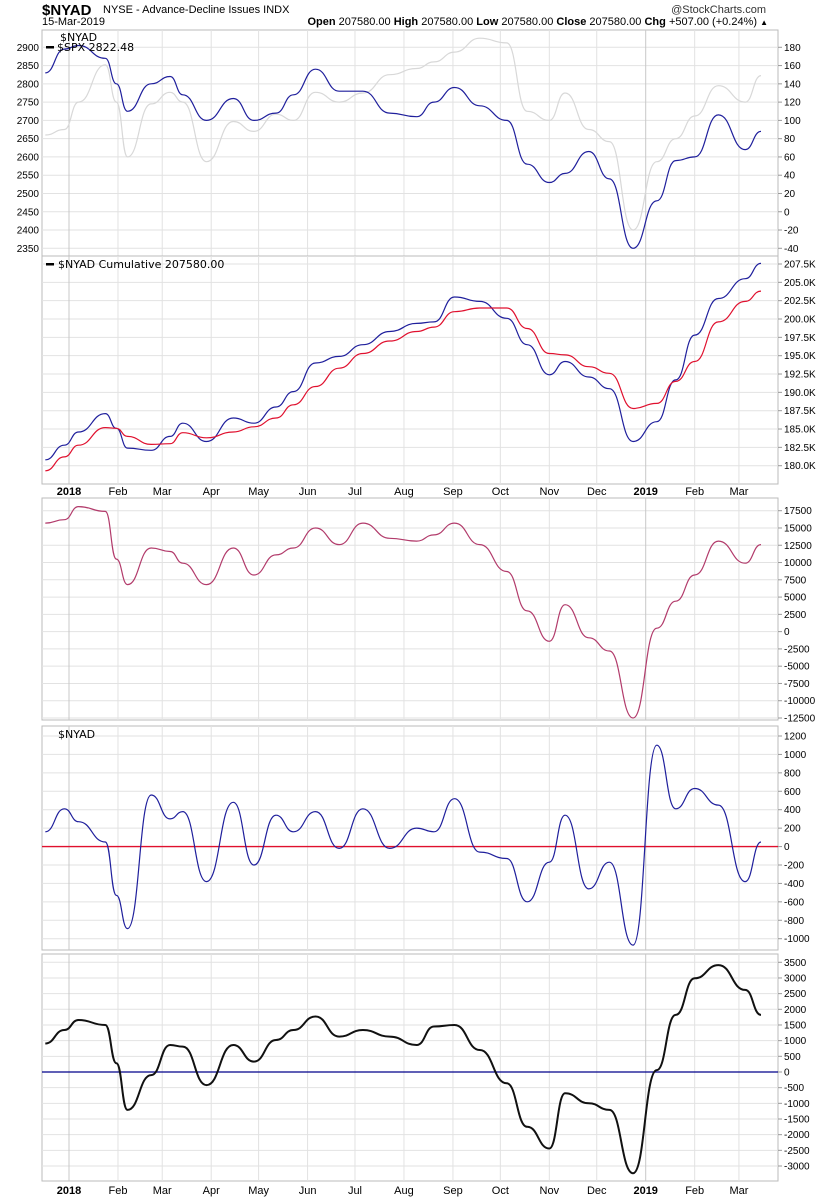 This screenshot has width=820, height=1200. I want to click on x-tick-label: May, so click(258, 492).